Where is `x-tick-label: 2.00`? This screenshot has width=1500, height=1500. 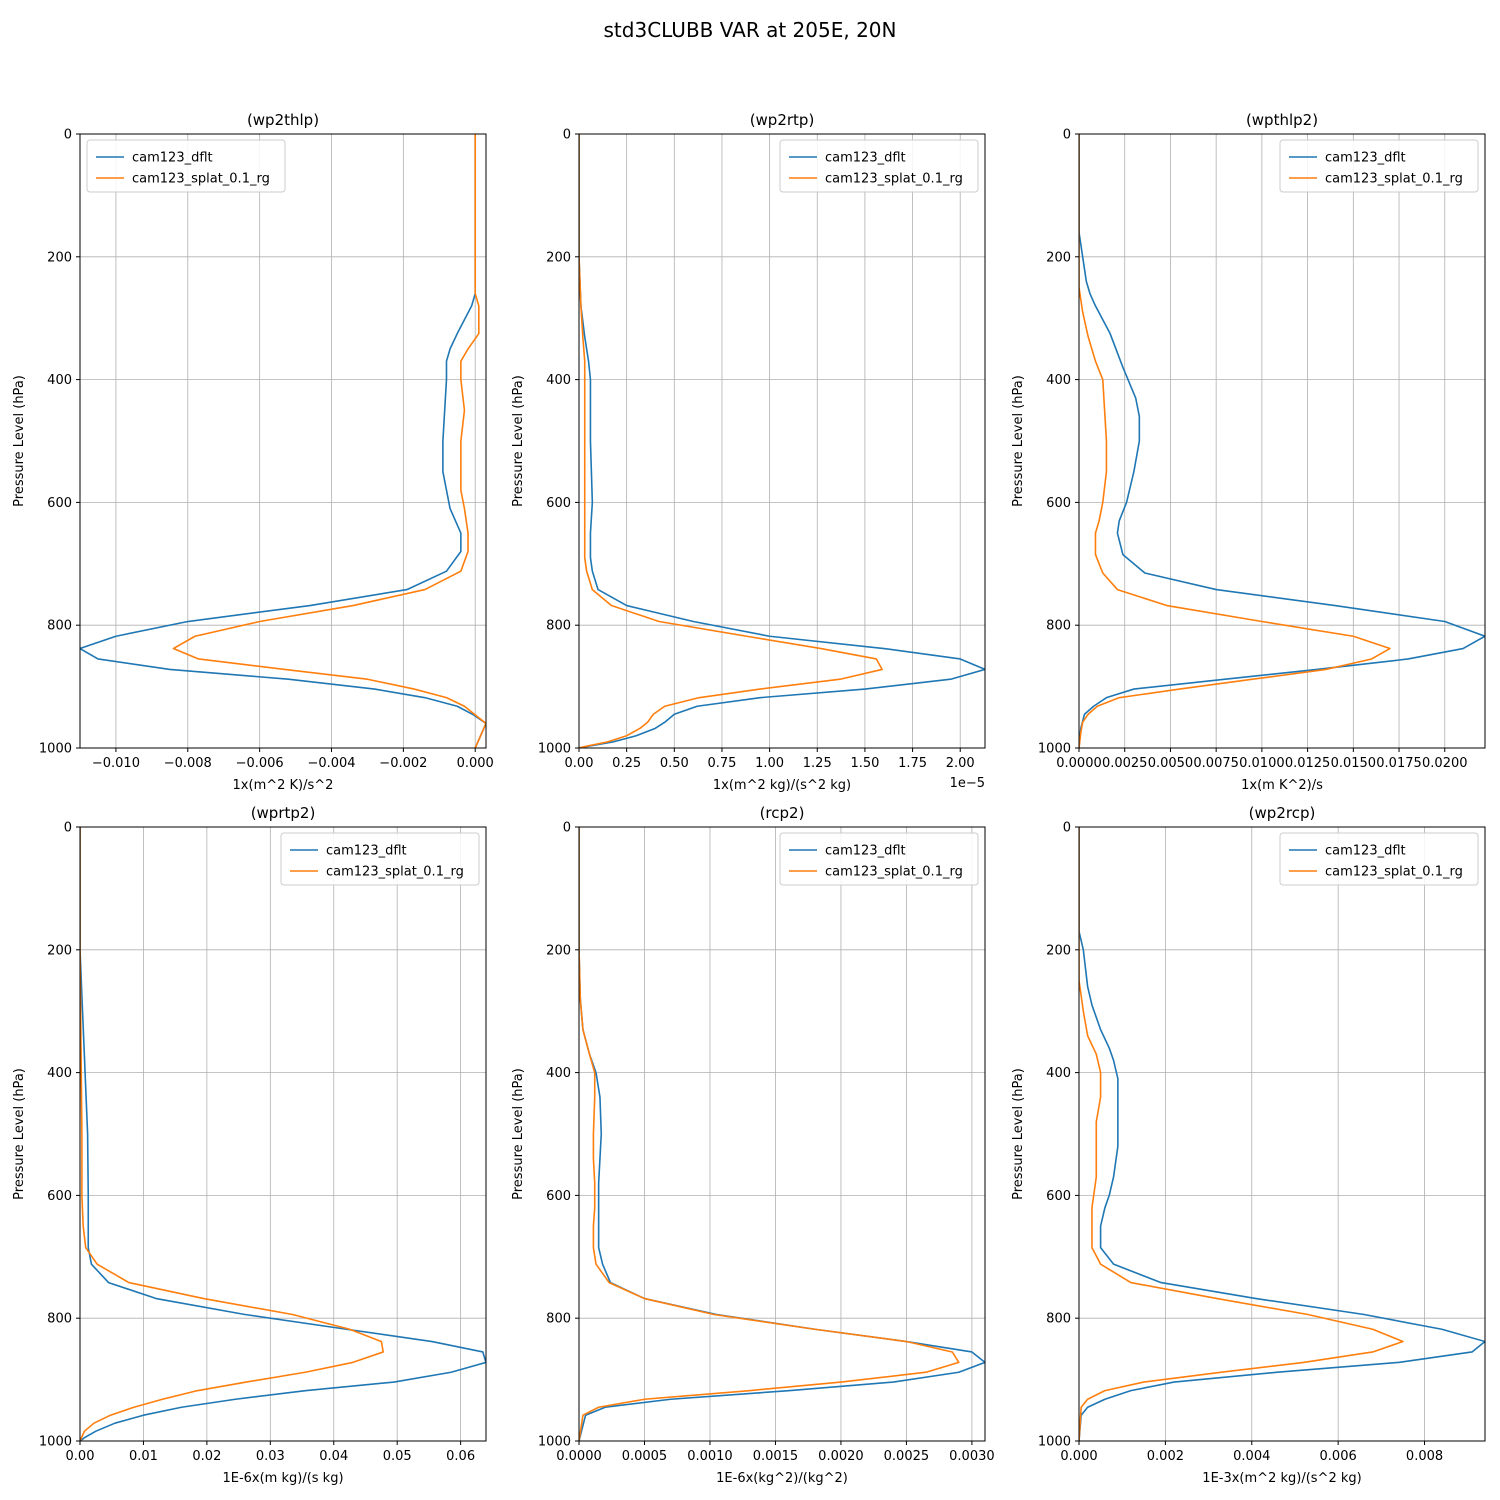 x-tick-label: 2.00 is located at coordinates (960, 763).